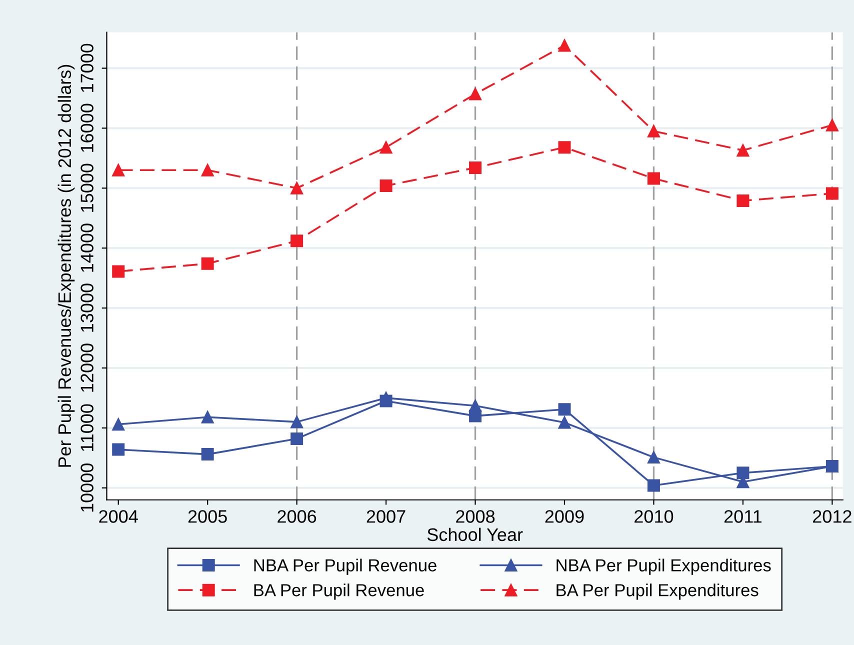 The image size is (854, 645). Describe the element at coordinates (345, 566) in the screenshot. I see `legend-label: NBA Per Pupil Revenue` at that location.